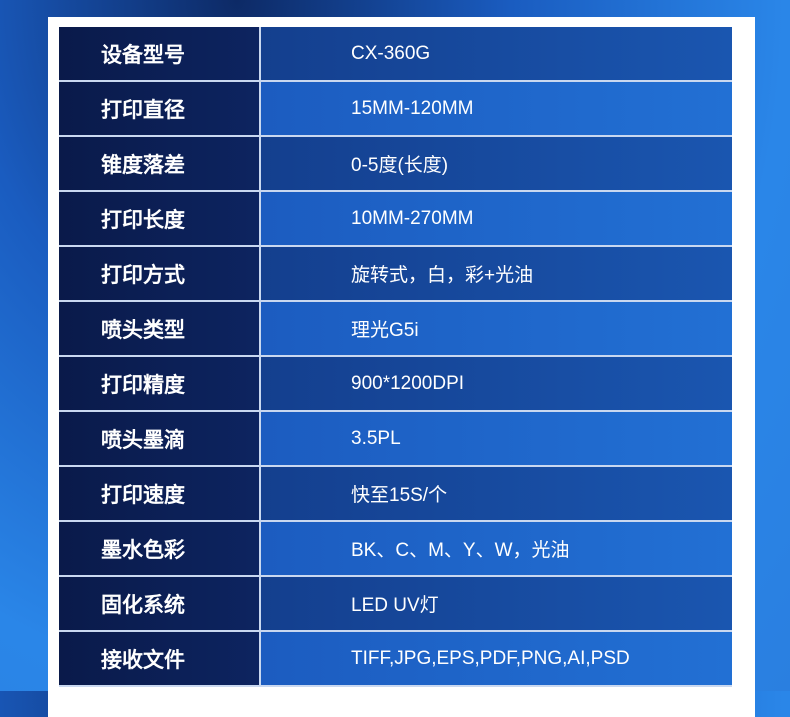  Describe the element at coordinates (160, 383) in the screenshot. I see `spec-label: 打印精度` at that location.